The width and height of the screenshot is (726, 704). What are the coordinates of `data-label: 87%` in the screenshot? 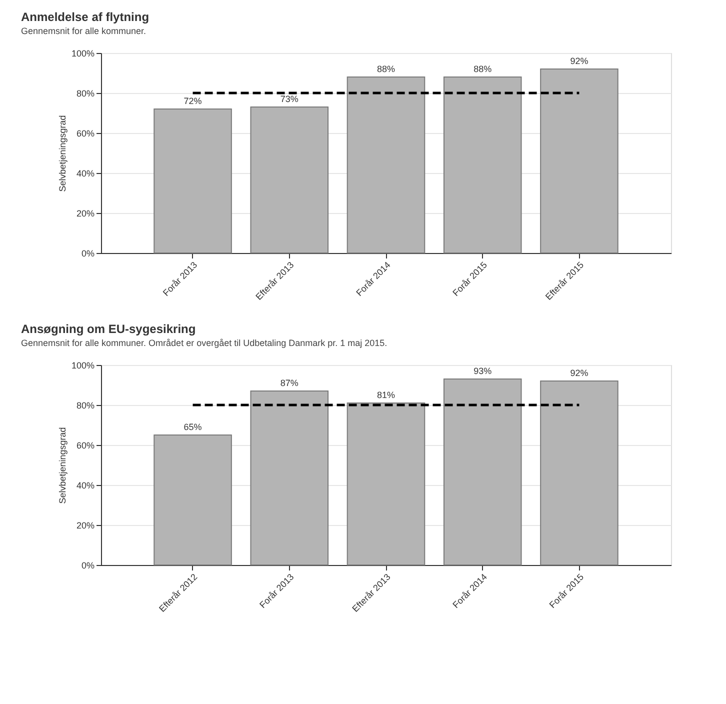 It's located at (289, 383).